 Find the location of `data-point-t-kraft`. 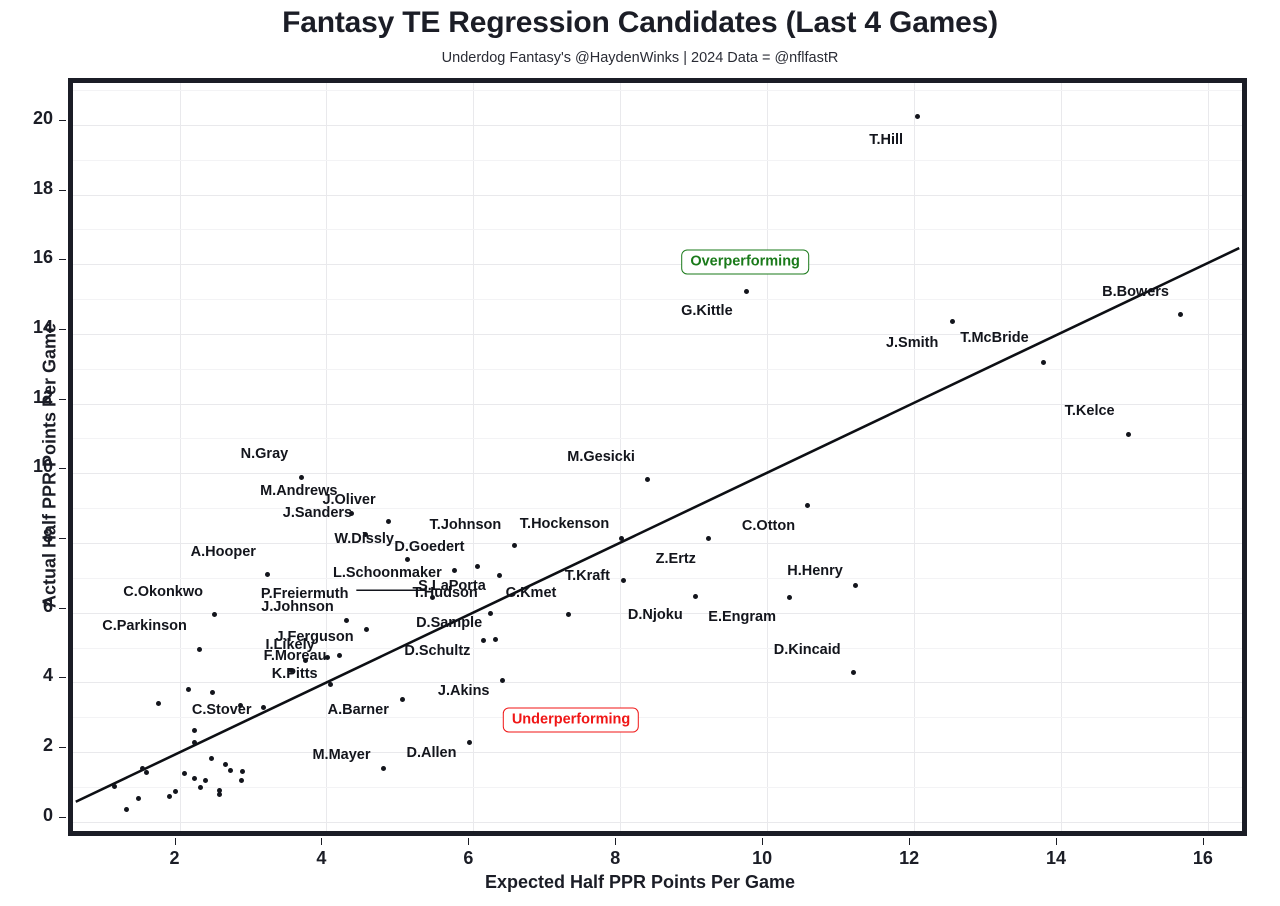

data-point-t-kraft is located at coordinates (623, 580).